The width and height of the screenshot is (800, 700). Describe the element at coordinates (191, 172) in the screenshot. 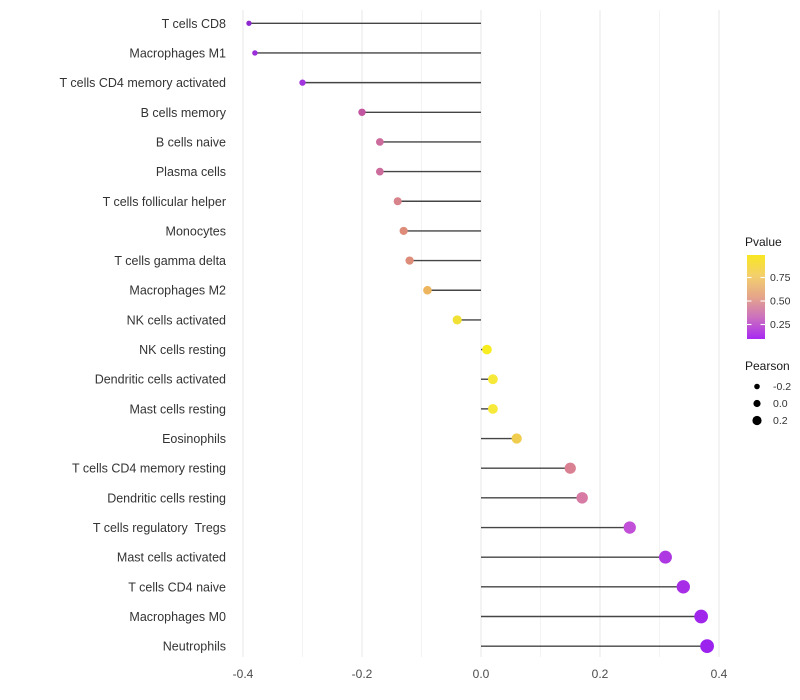

I see `category-label: Plasma cells` at that location.